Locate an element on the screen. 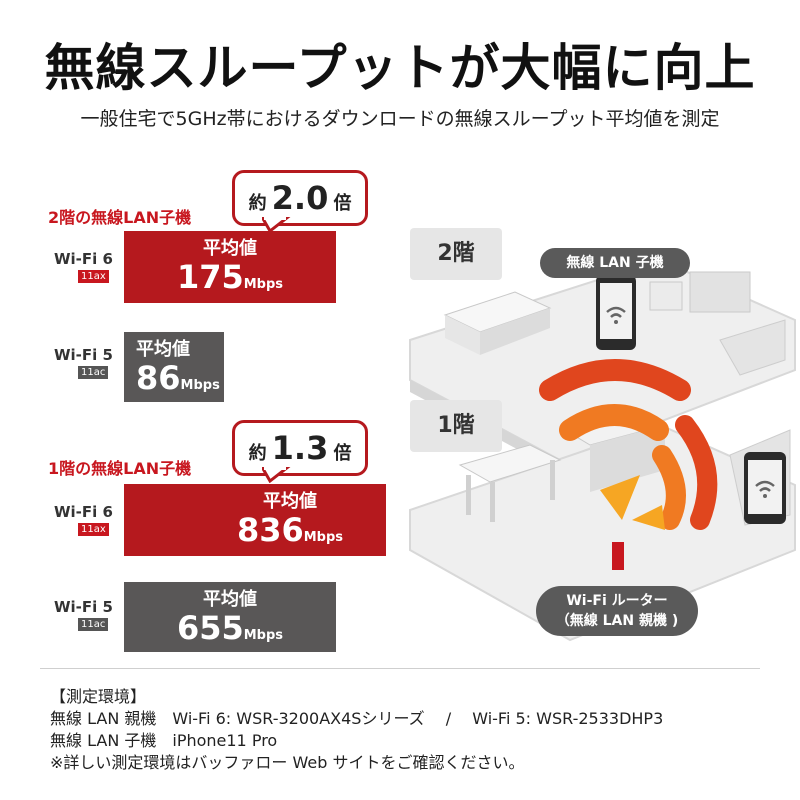  floor2-wifi6-bar: 平均値 175Mbps is located at coordinates (230, 267).